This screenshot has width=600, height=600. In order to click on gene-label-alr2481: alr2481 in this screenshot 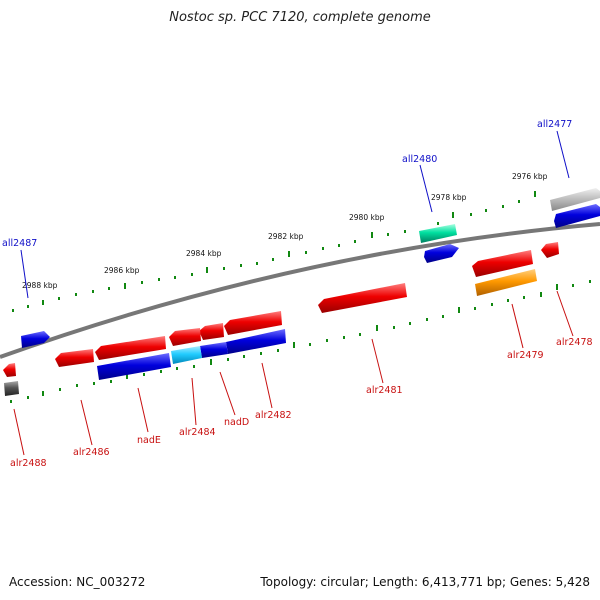, I will do `click(384, 390)`.